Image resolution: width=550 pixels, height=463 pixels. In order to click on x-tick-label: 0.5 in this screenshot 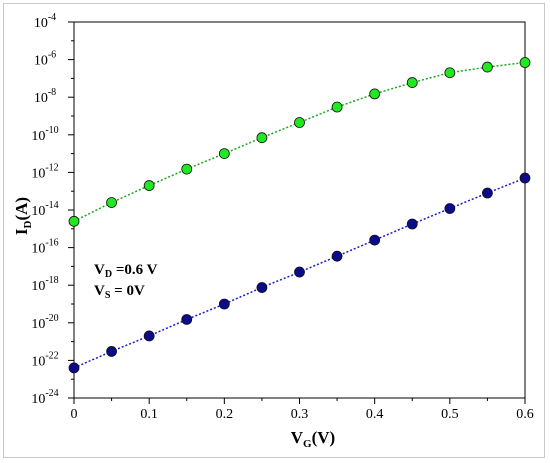, I will do `click(450, 414)`.